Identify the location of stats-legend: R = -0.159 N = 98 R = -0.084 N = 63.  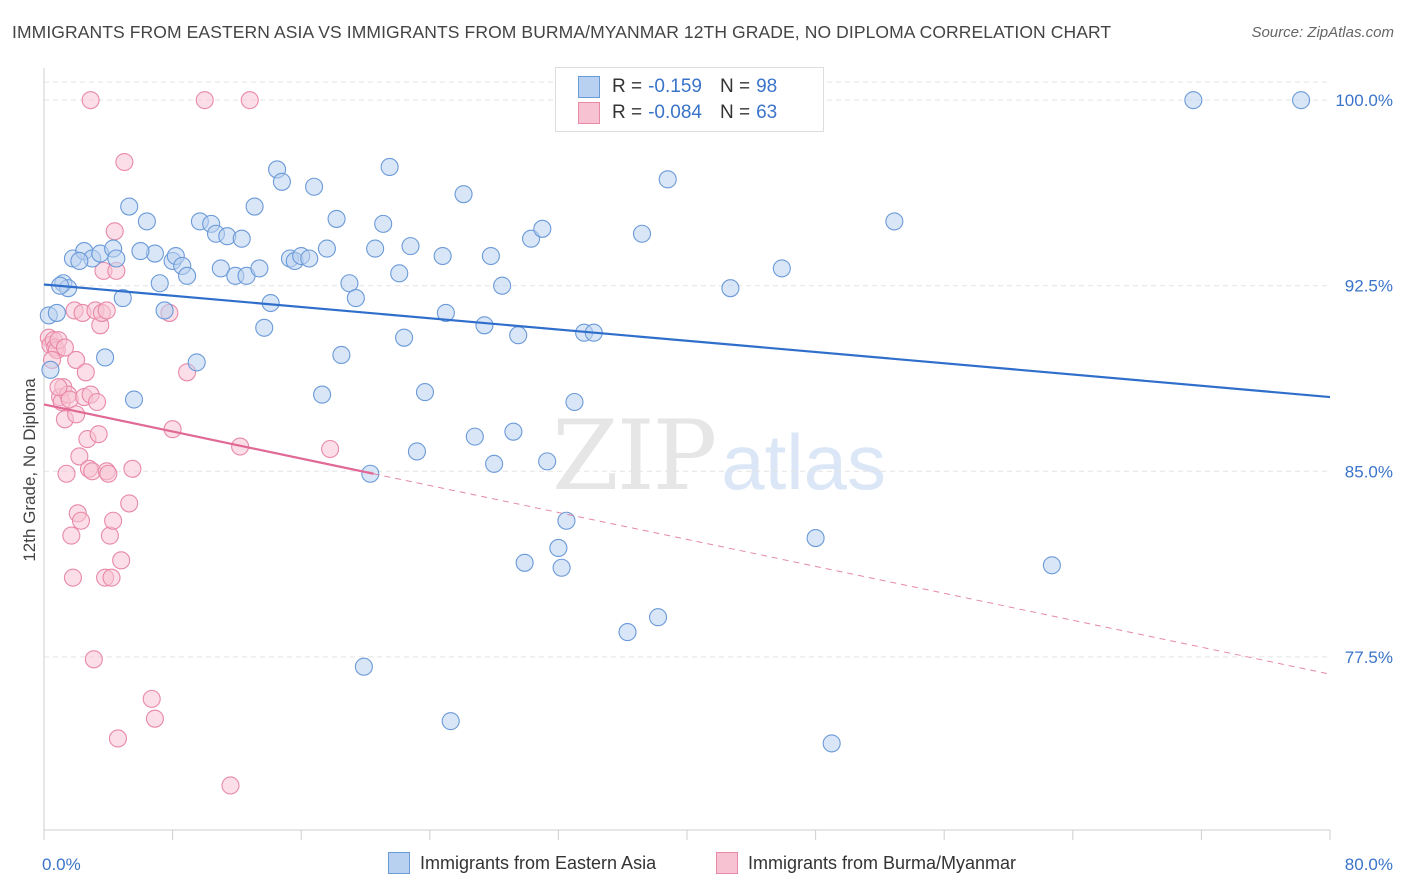
(689, 99).